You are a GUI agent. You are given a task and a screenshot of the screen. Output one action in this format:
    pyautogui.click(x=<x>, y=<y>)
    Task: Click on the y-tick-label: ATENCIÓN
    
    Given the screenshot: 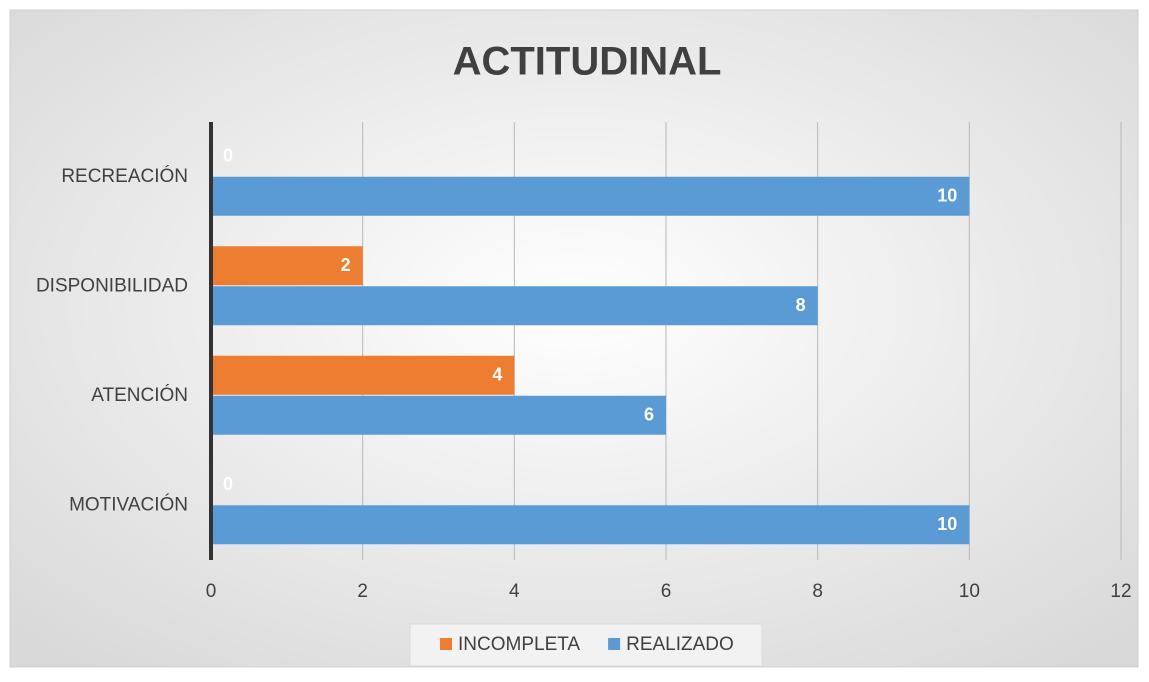 What is the action you would take?
    pyautogui.click(x=139, y=395)
    